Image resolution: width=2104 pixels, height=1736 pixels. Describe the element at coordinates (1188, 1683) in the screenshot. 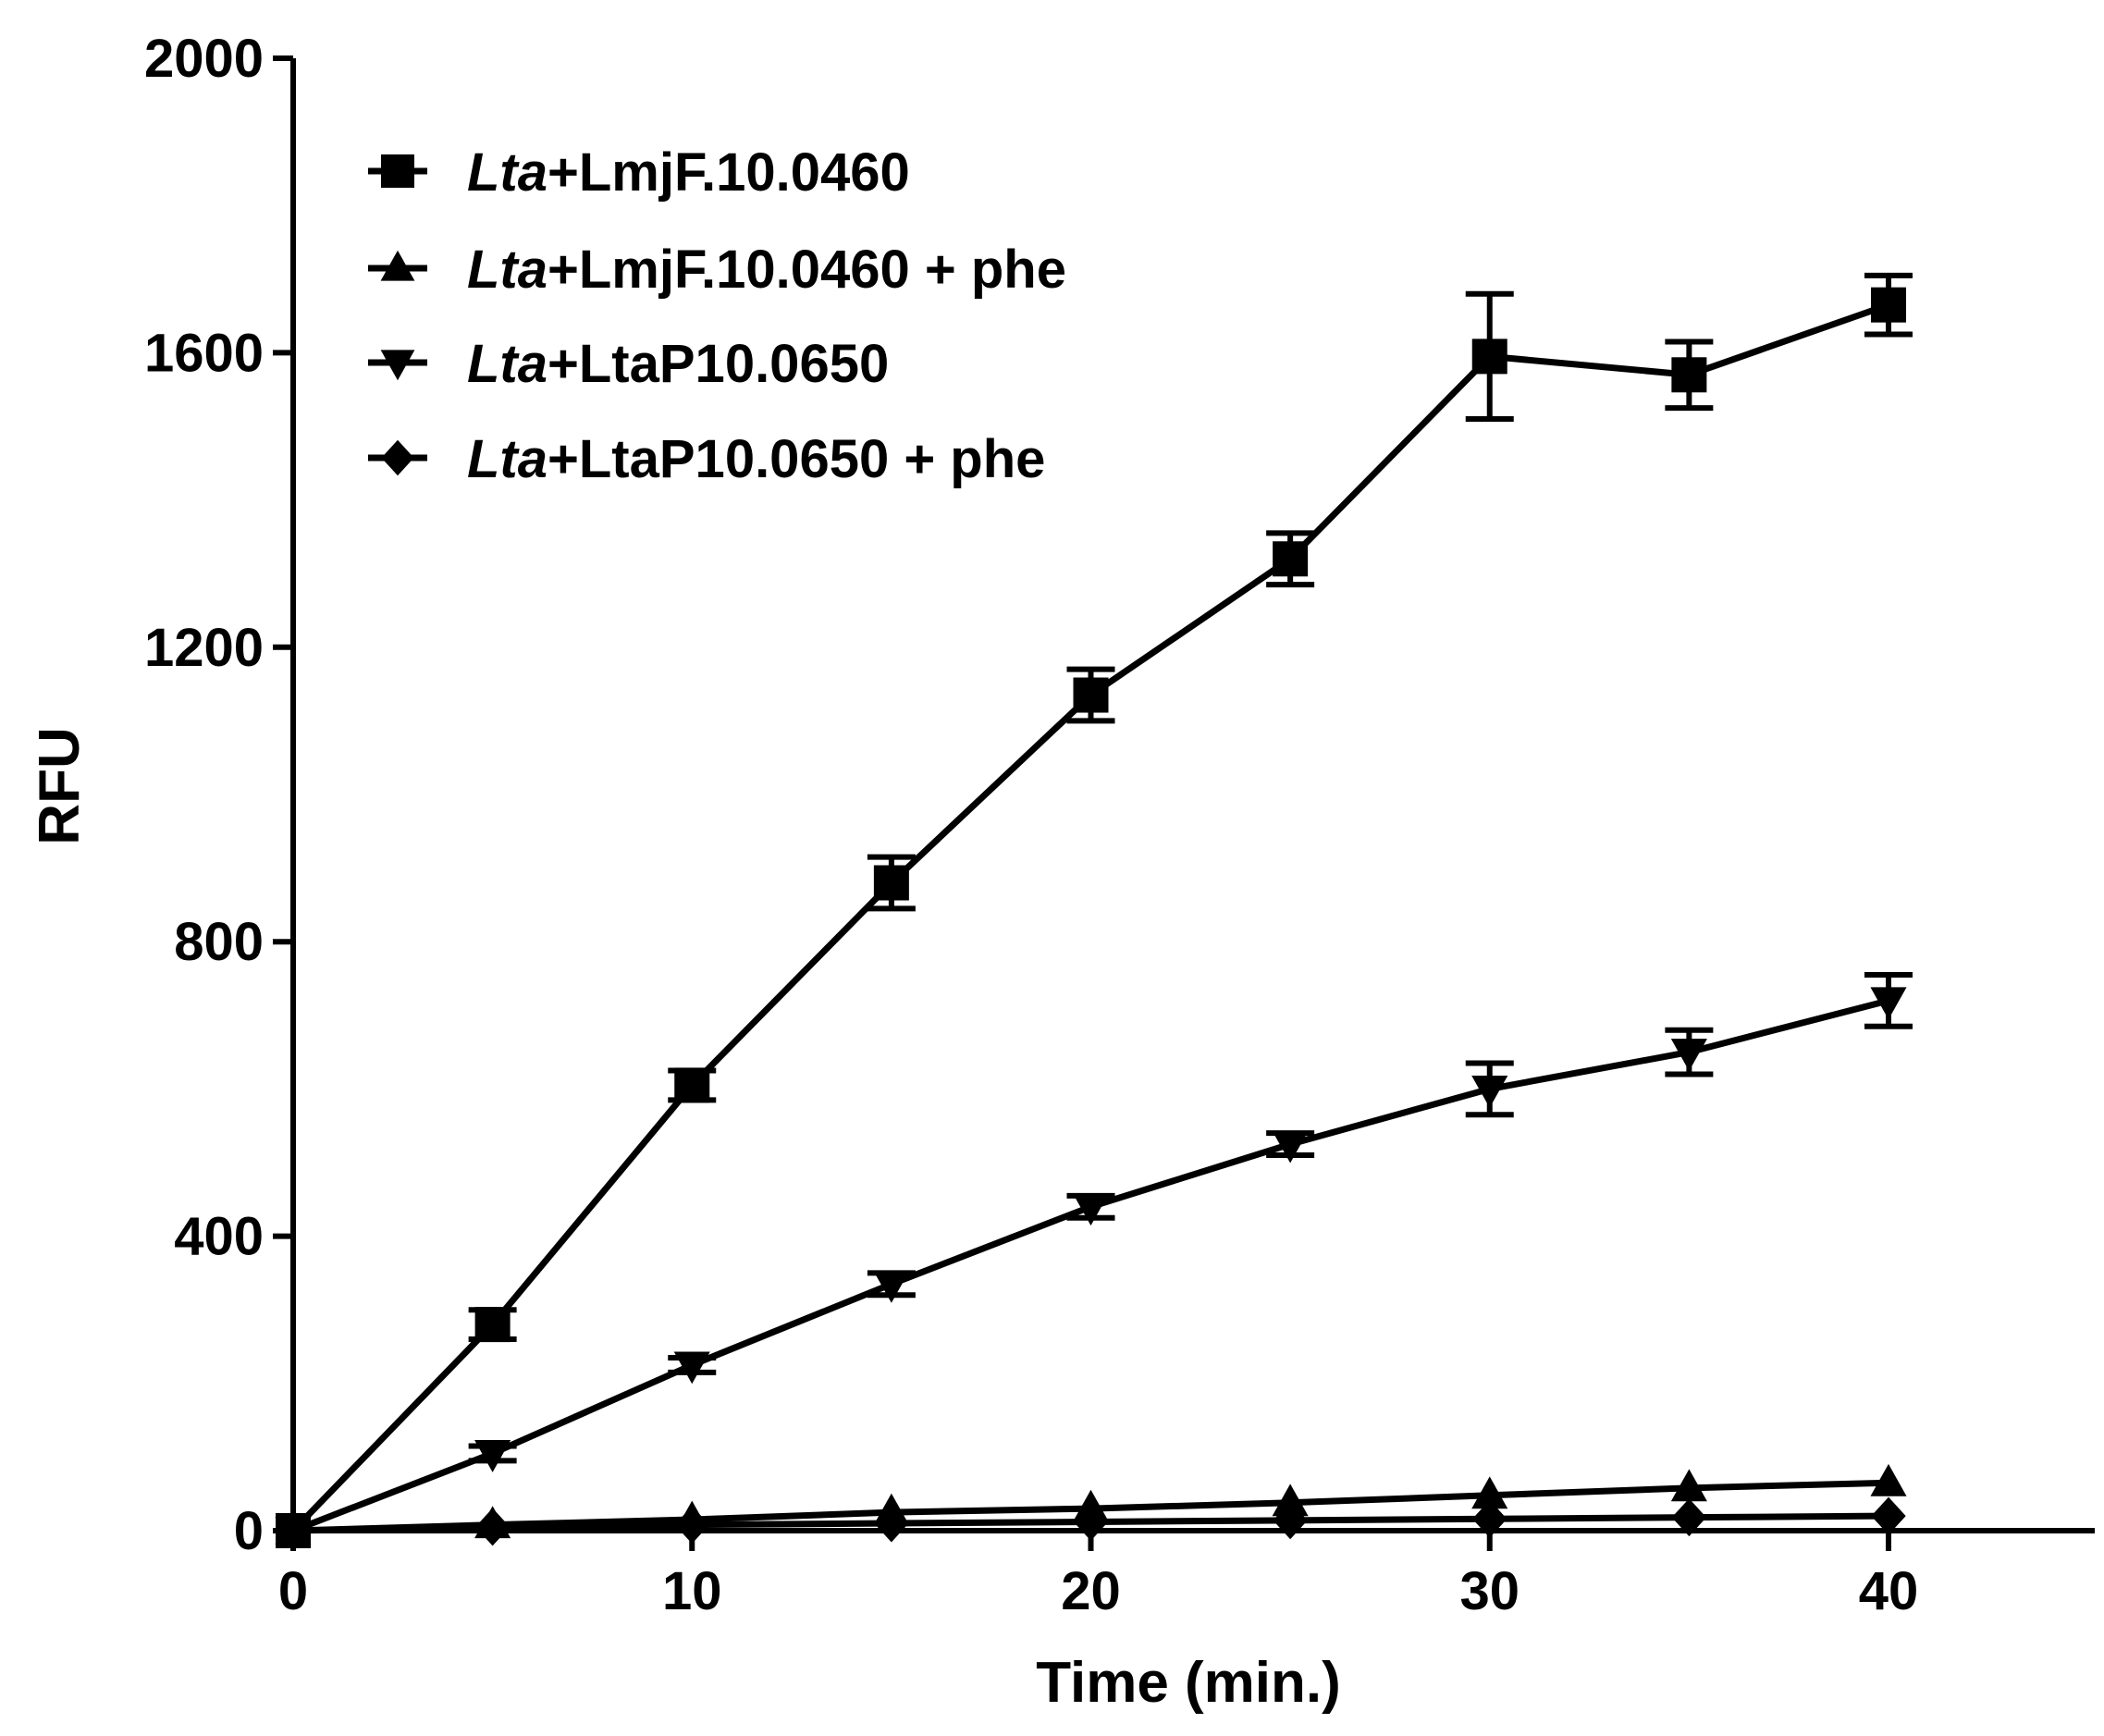

I see `x-axis-title: Time (min.)` at that location.